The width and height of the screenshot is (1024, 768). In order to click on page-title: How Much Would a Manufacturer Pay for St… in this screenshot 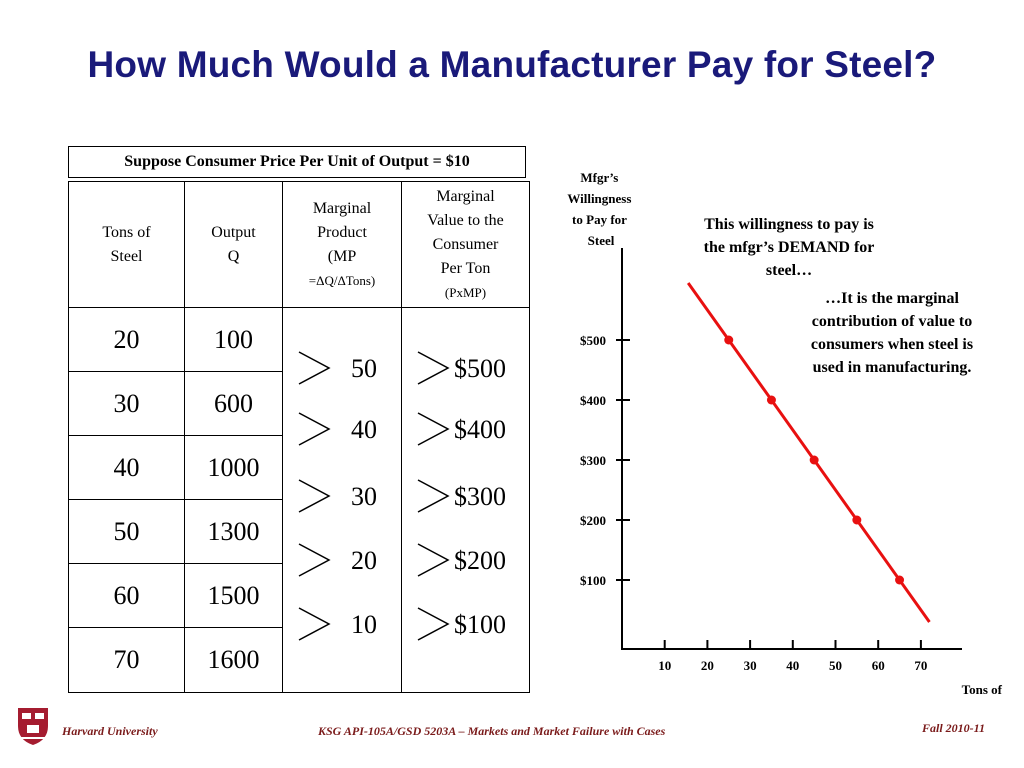, I will do `click(512, 64)`.